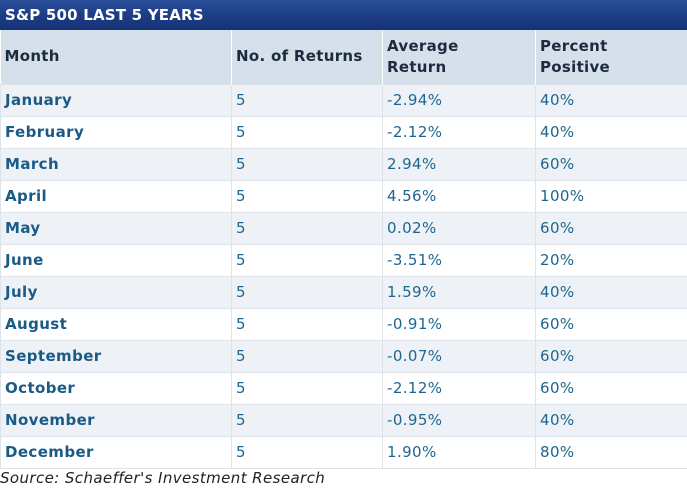 Image resolution: width=687 pixels, height=488 pixels. What do you see at coordinates (459, 228) in the screenshot?
I see `average-return-cell: 0.02%` at bounding box center [459, 228].